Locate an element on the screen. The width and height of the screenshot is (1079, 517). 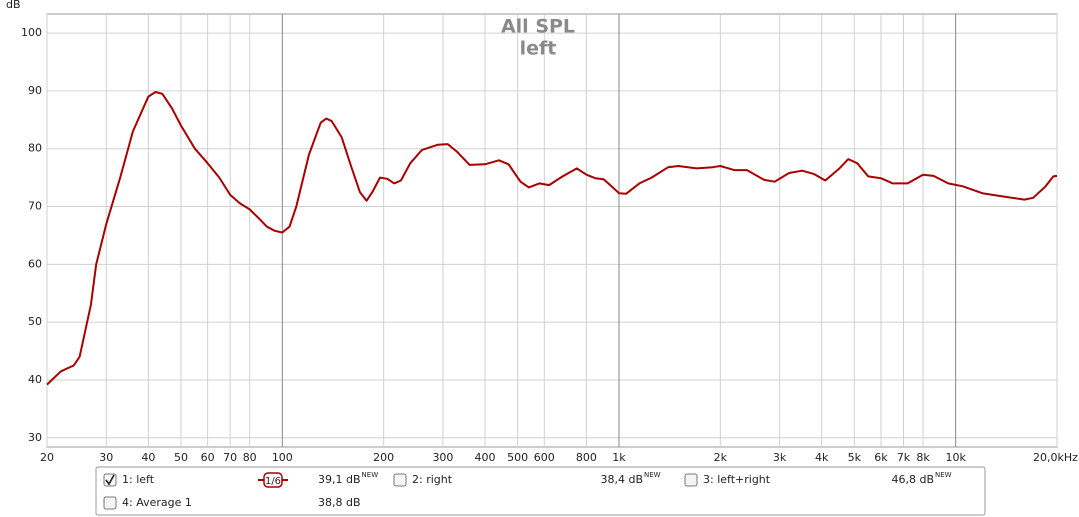
x-tick-label: 80 is located at coordinates (250, 457).